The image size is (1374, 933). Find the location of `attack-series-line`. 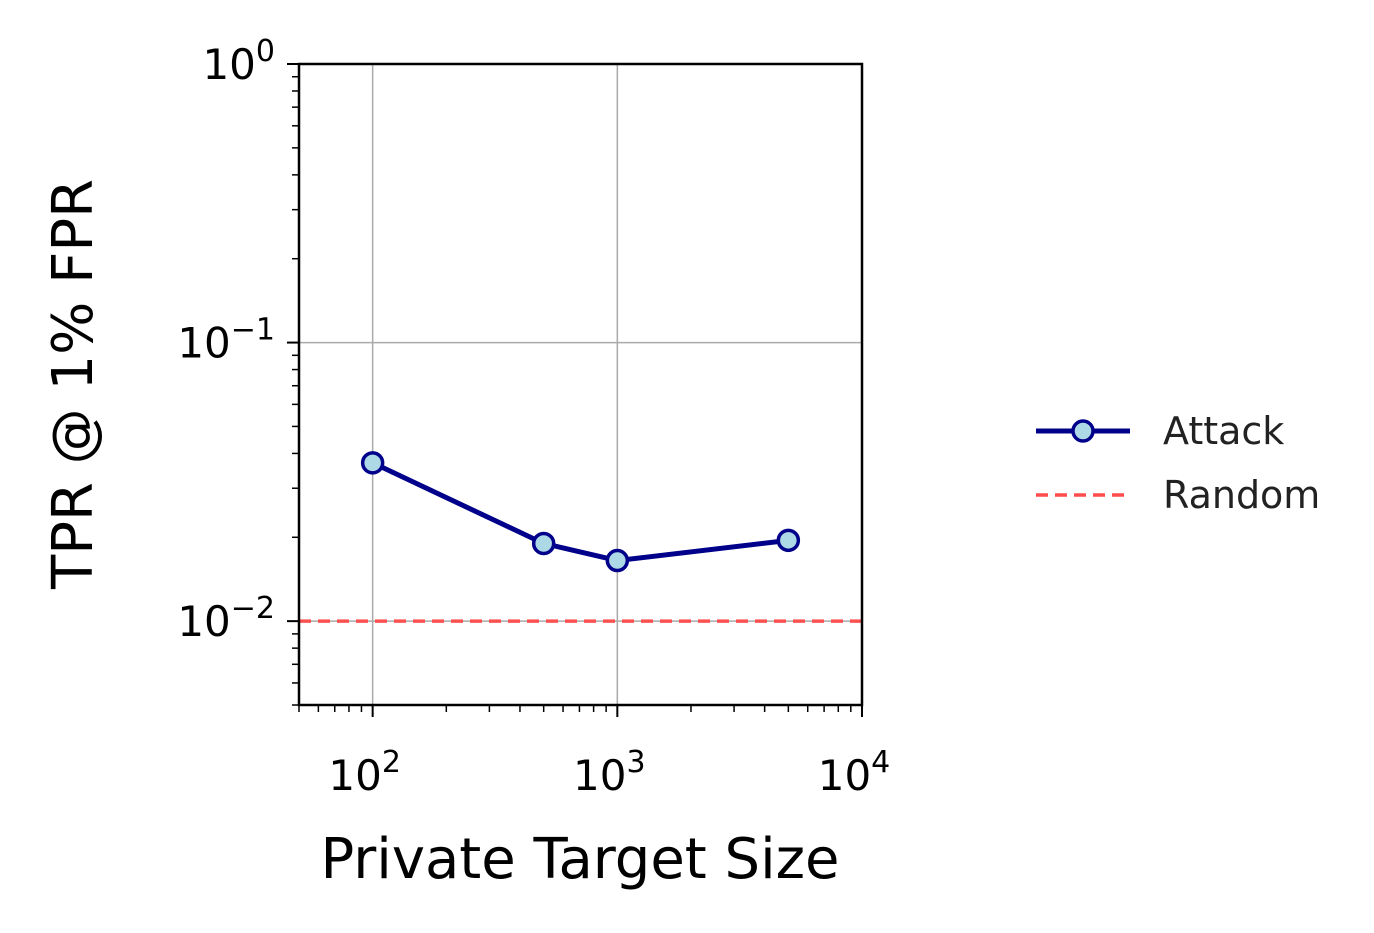

attack-series-line is located at coordinates (580, 512).